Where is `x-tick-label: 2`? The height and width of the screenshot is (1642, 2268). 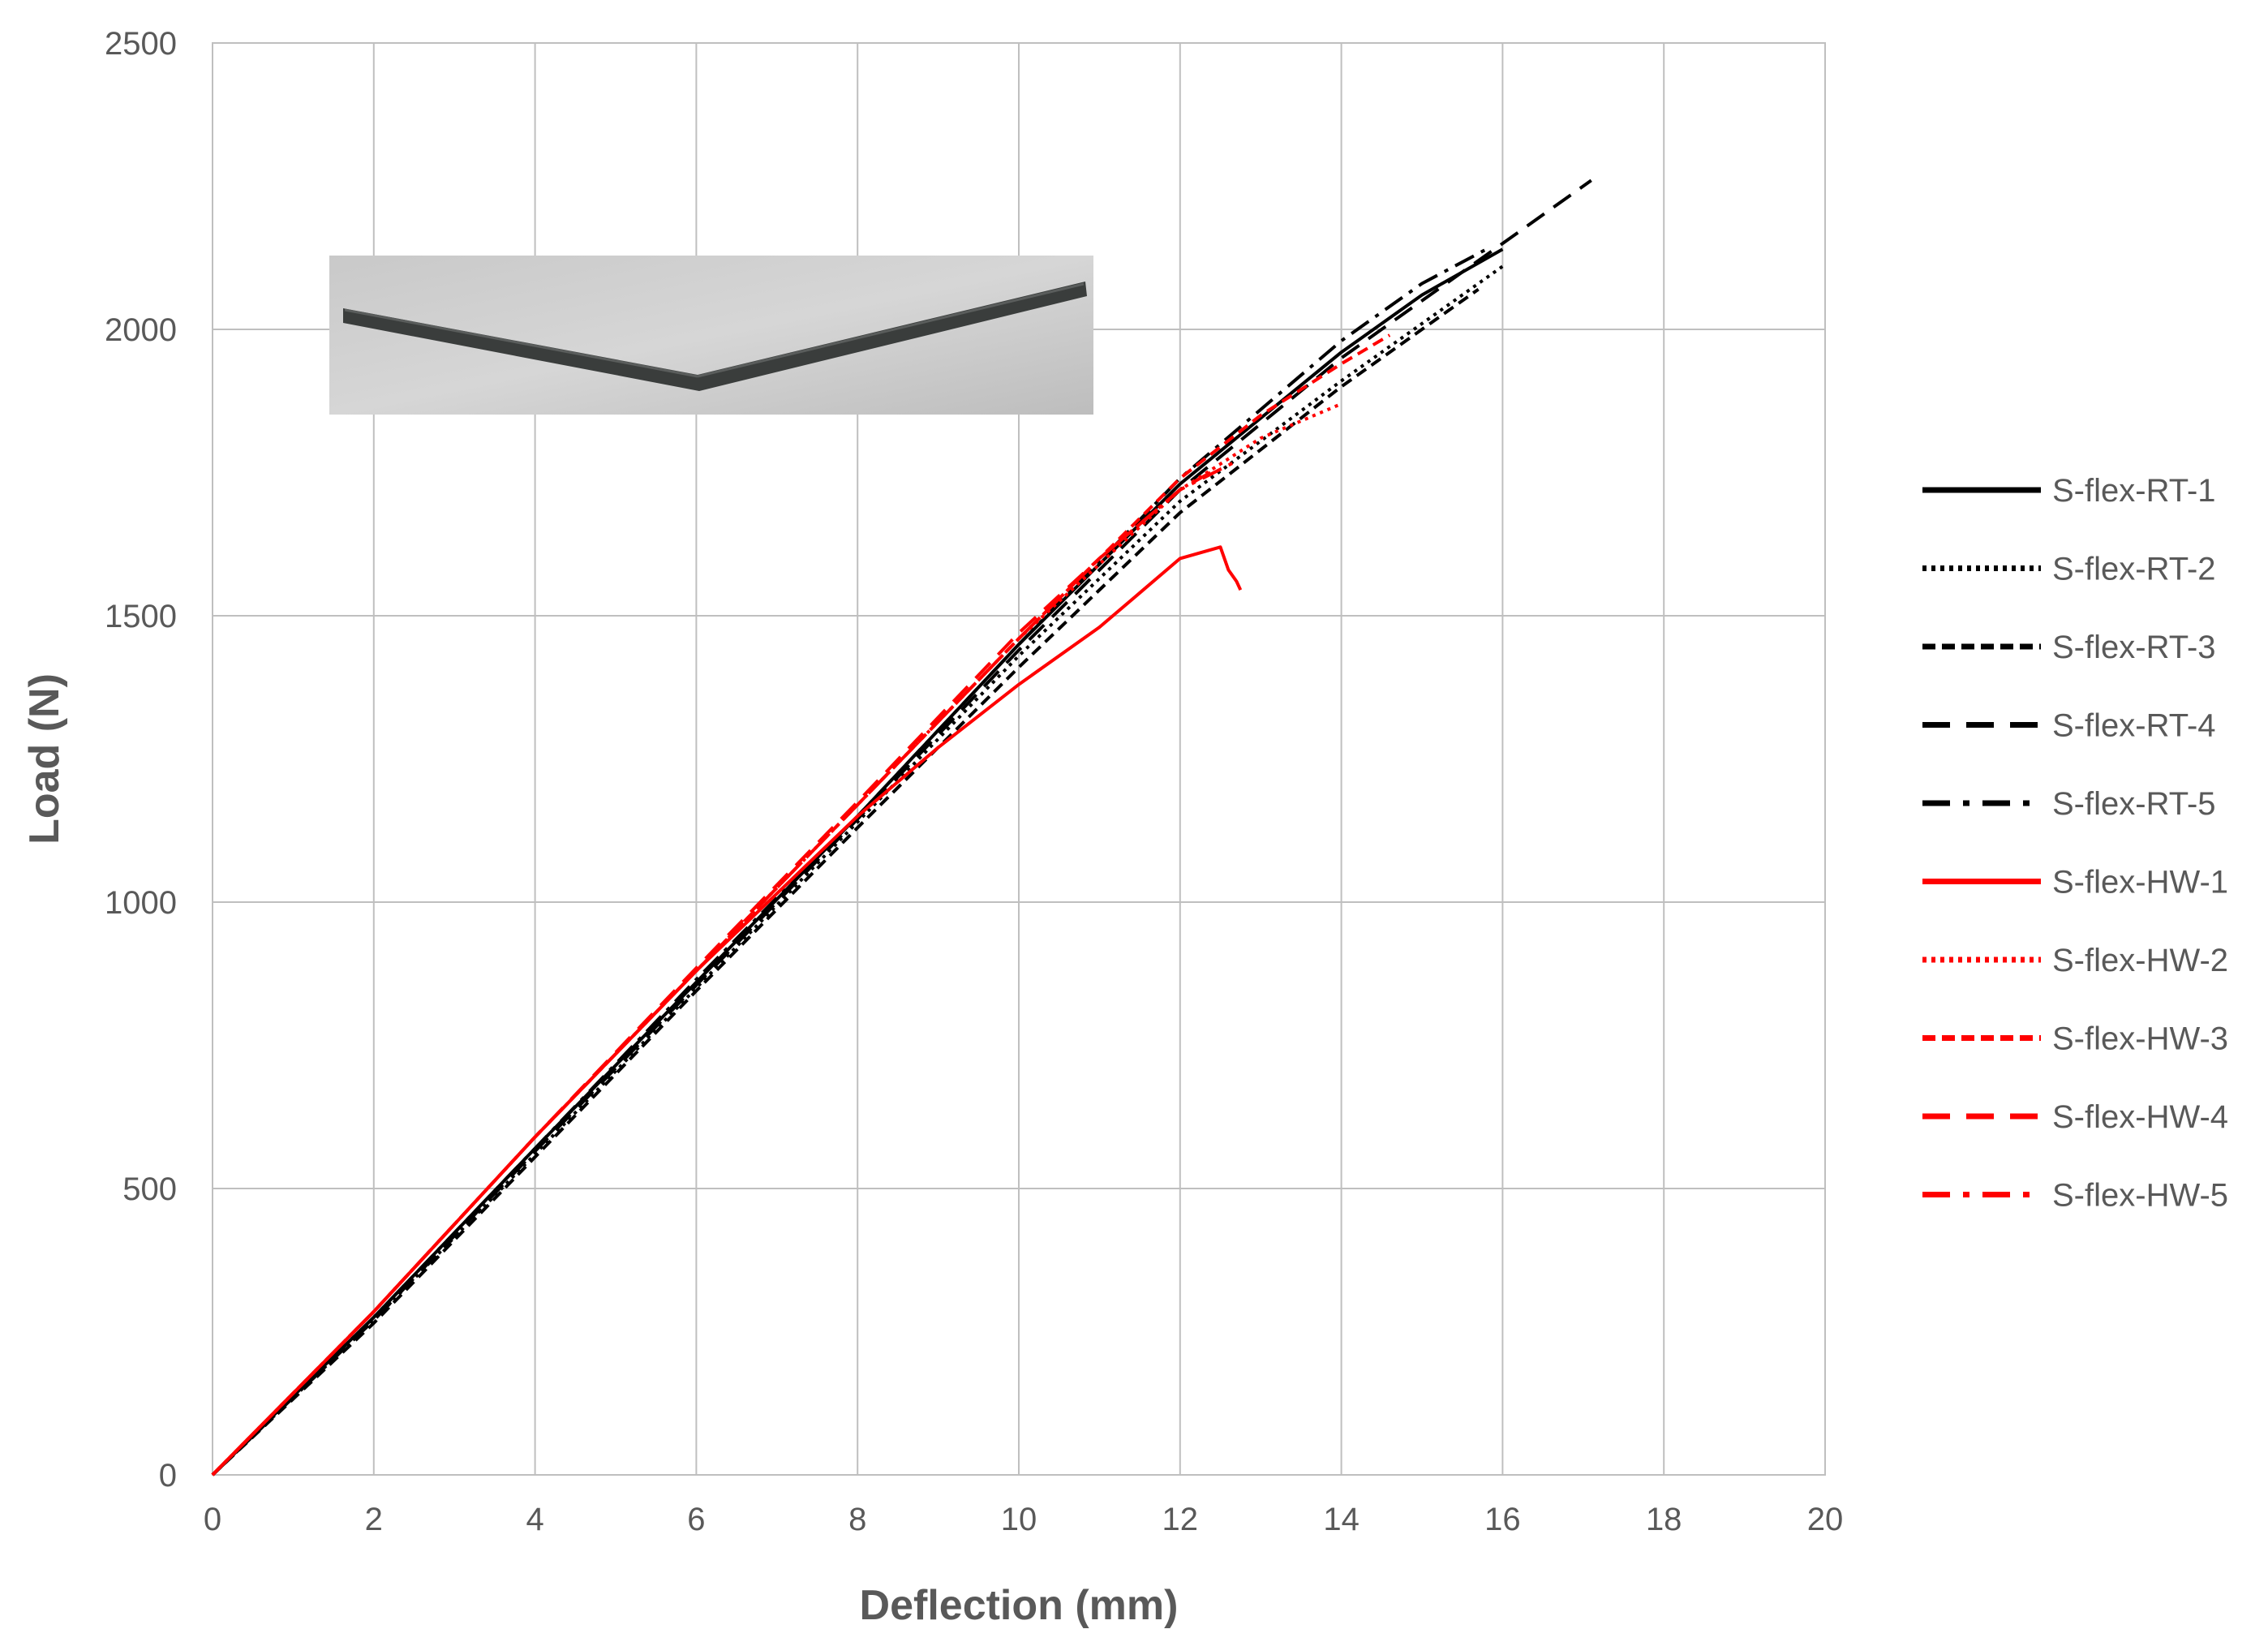 x-tick-label: 2 is located at coordinates (374, 1519).